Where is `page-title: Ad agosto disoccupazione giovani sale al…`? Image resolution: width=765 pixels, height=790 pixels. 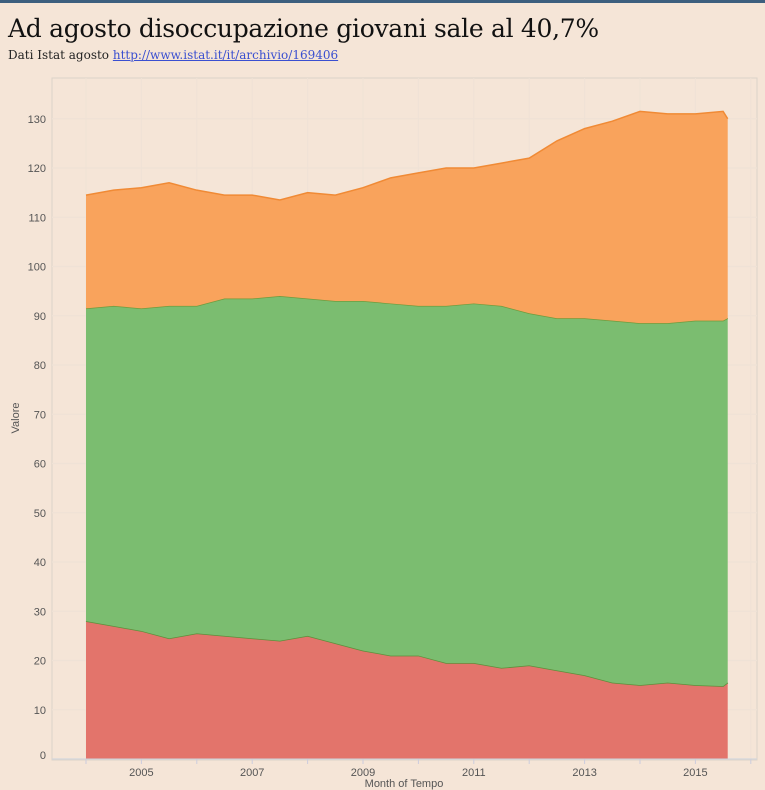
page-title: Ad agosto disoccupazione giovani sale al… is located at coordinates (303, 28).